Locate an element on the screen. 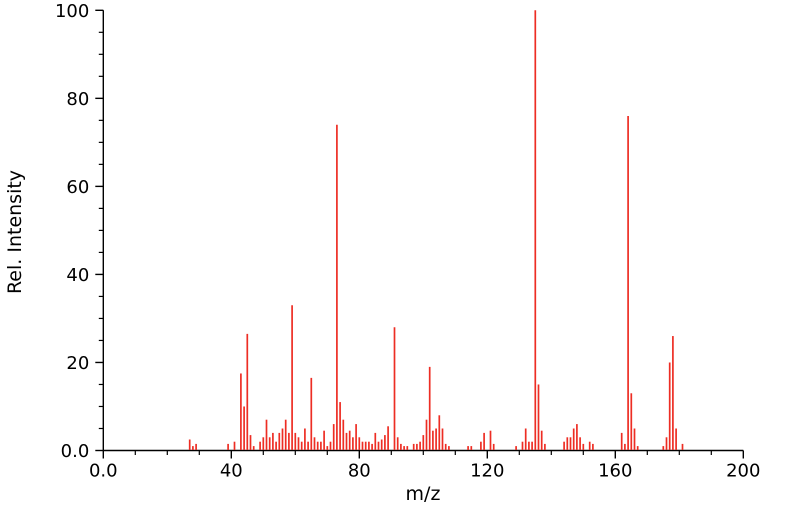  y-tick-label: 60 is located at coordinates (77, 187).